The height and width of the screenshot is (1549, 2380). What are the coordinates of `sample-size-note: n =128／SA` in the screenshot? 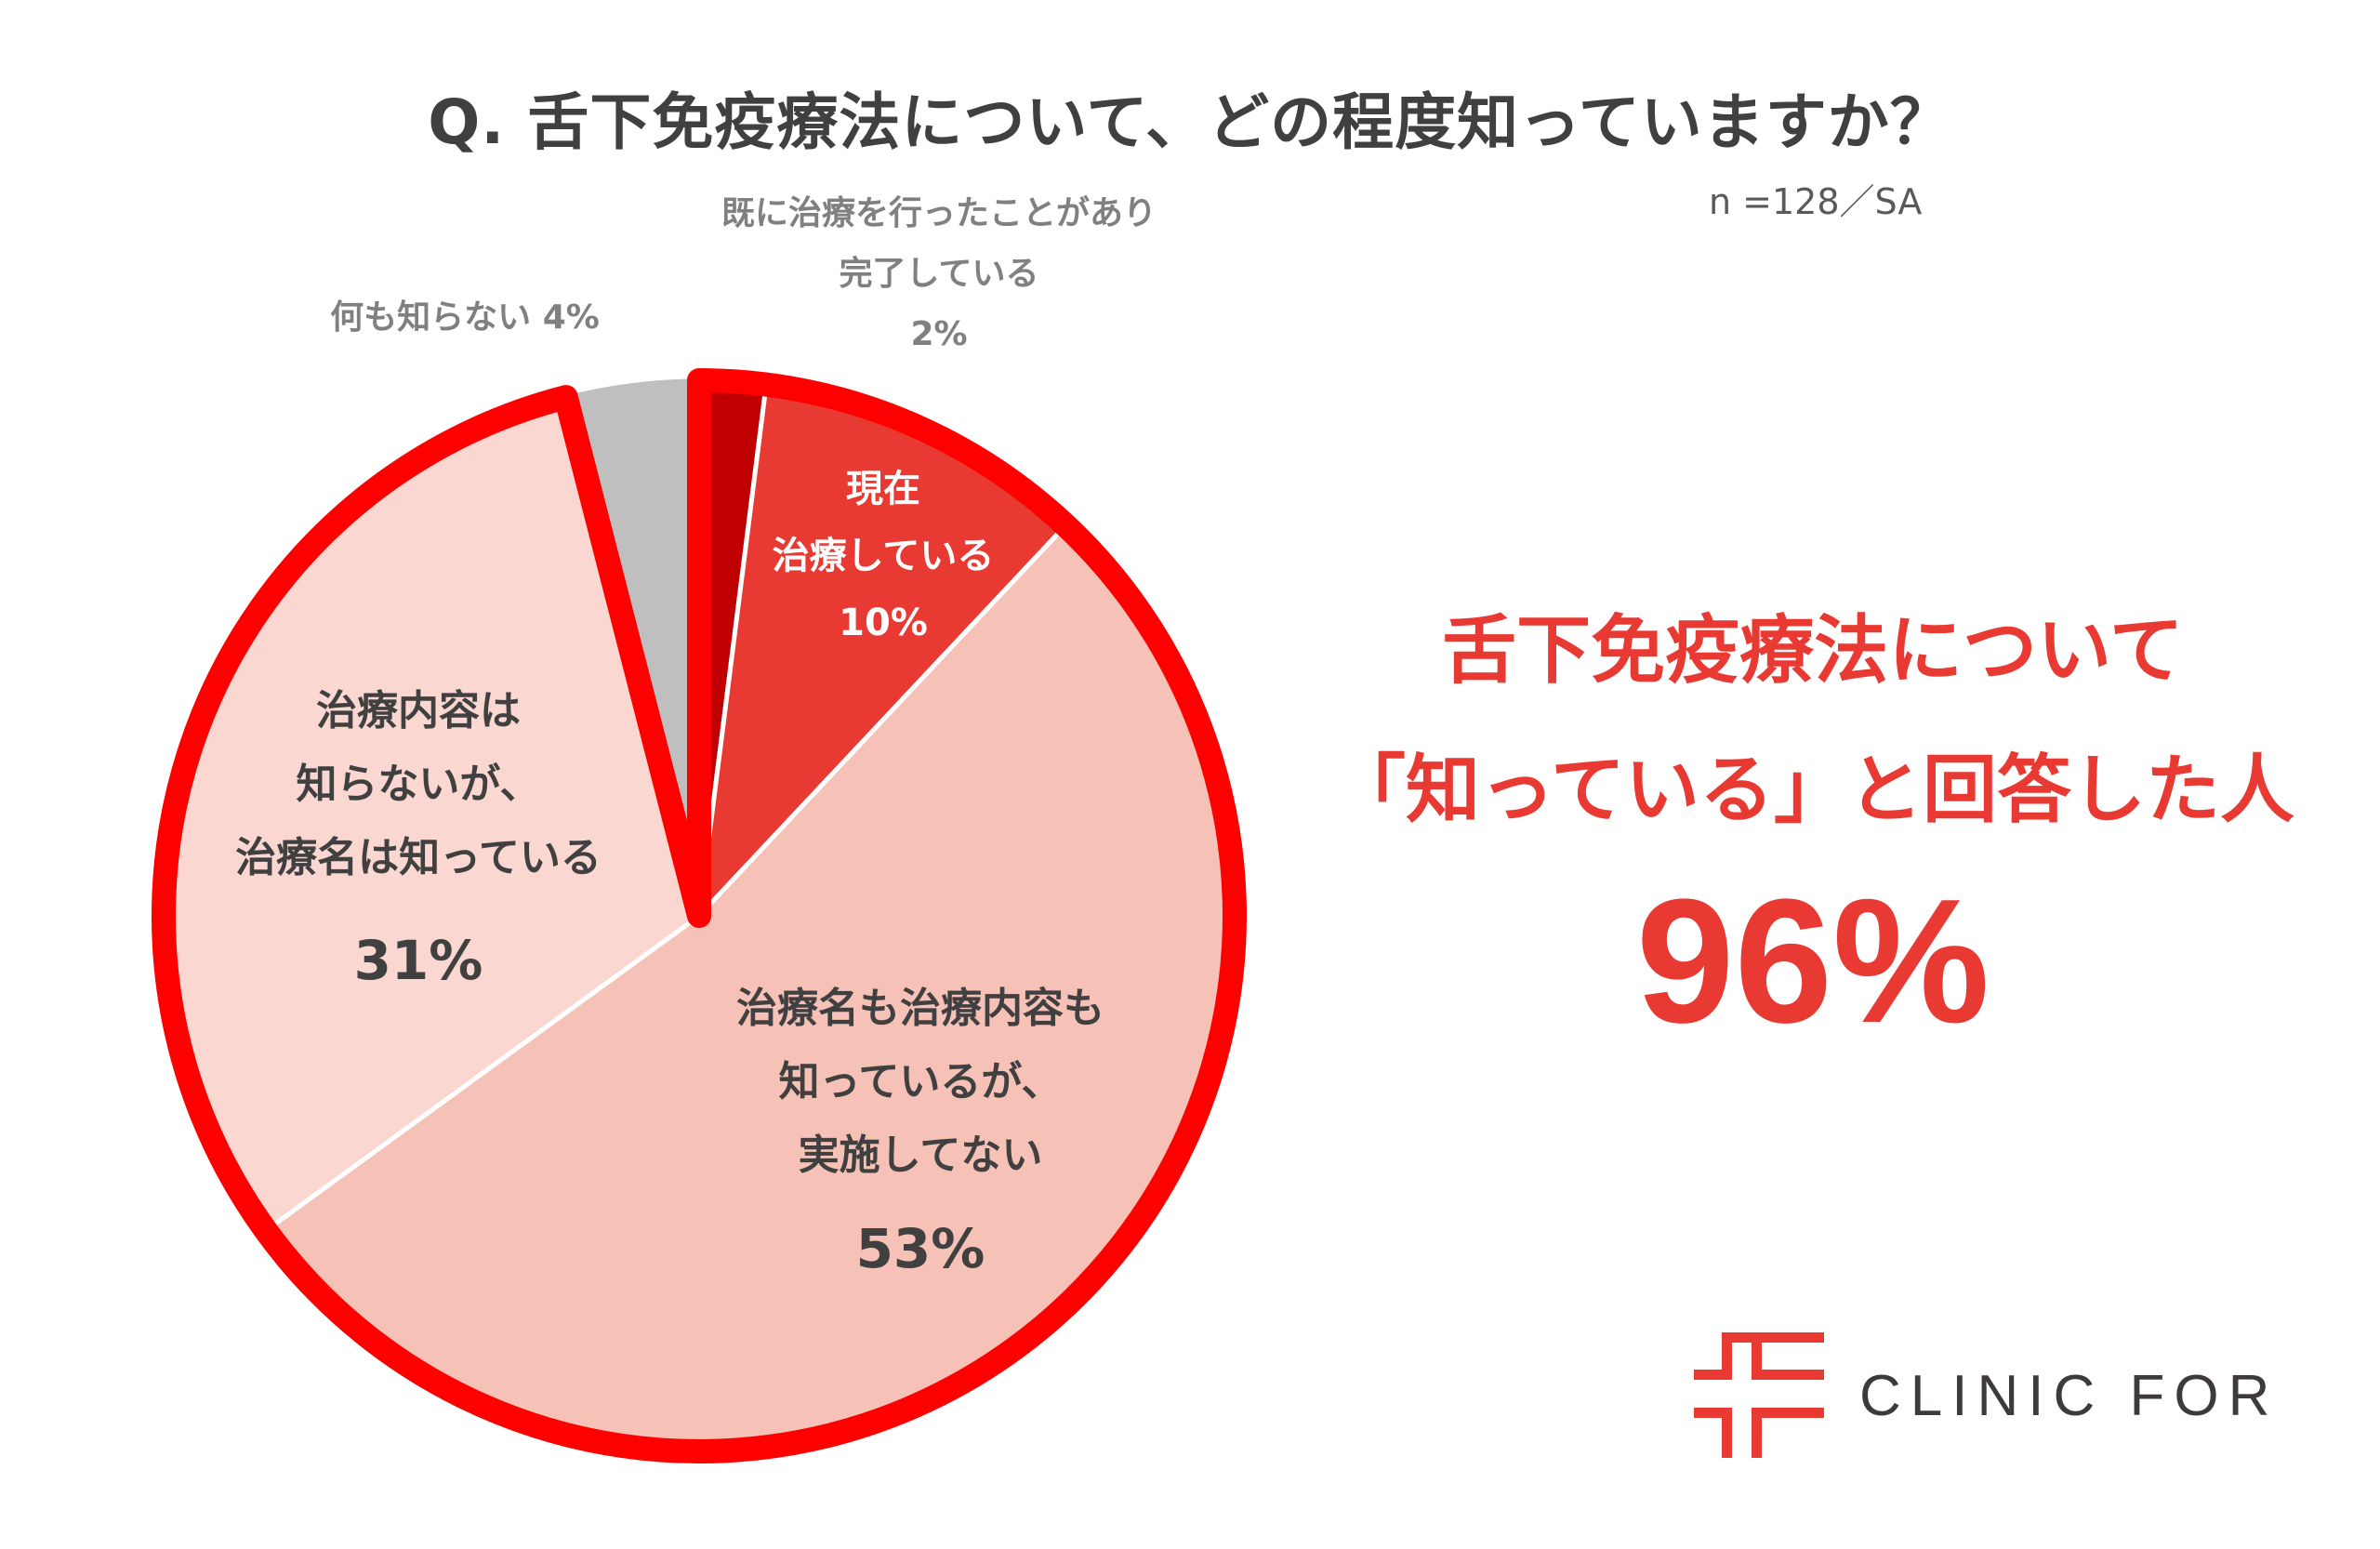 It's located at (1816, 201).